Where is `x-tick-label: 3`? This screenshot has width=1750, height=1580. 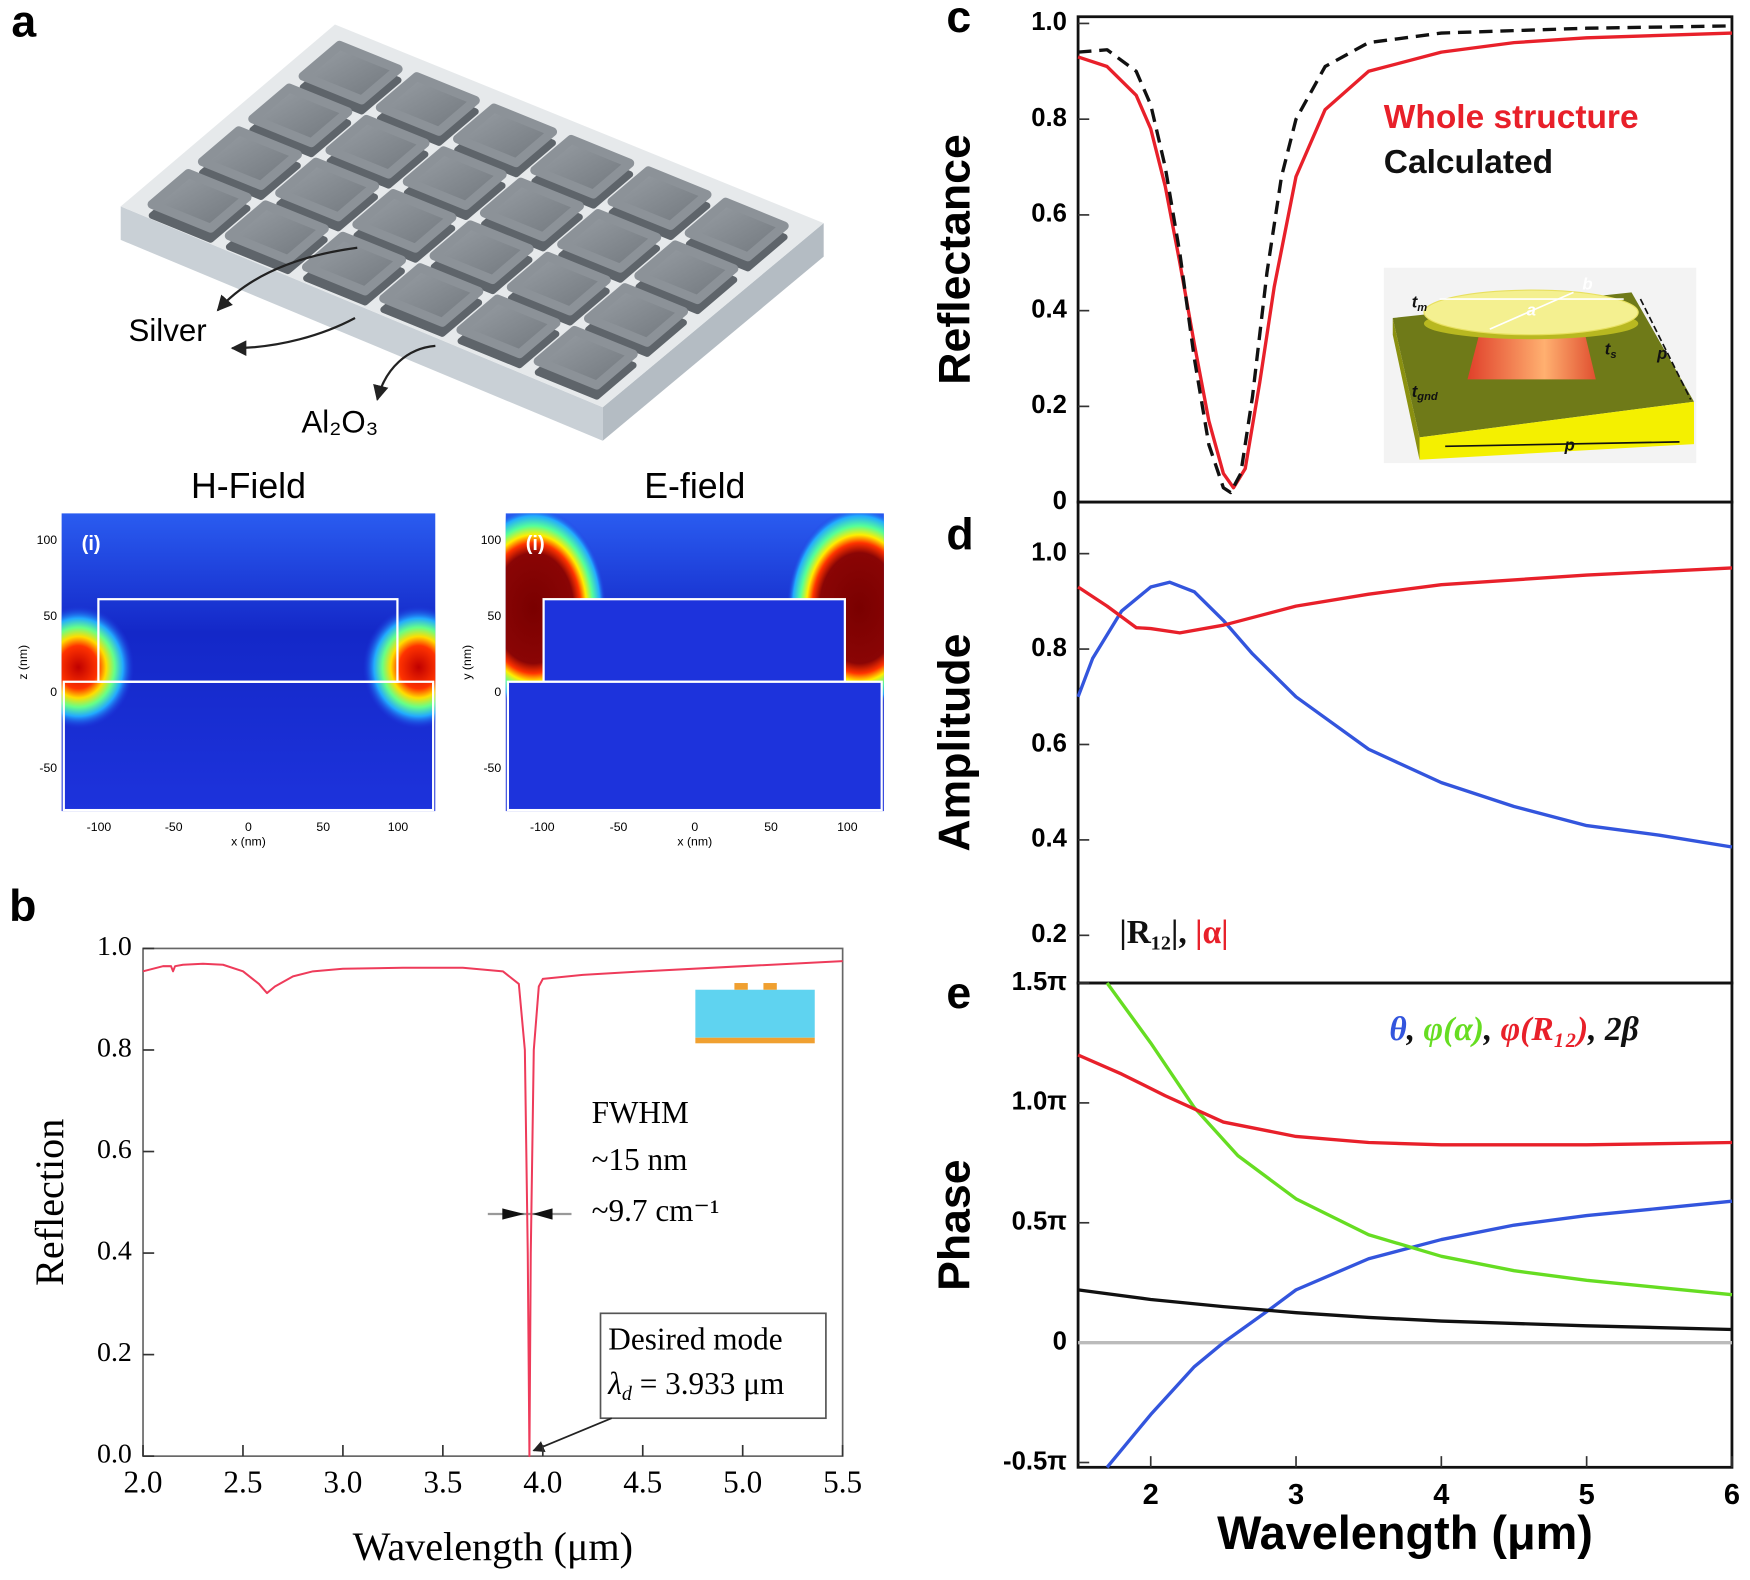 x-tick-label: 3 is located at coordinates (1296, 1495).